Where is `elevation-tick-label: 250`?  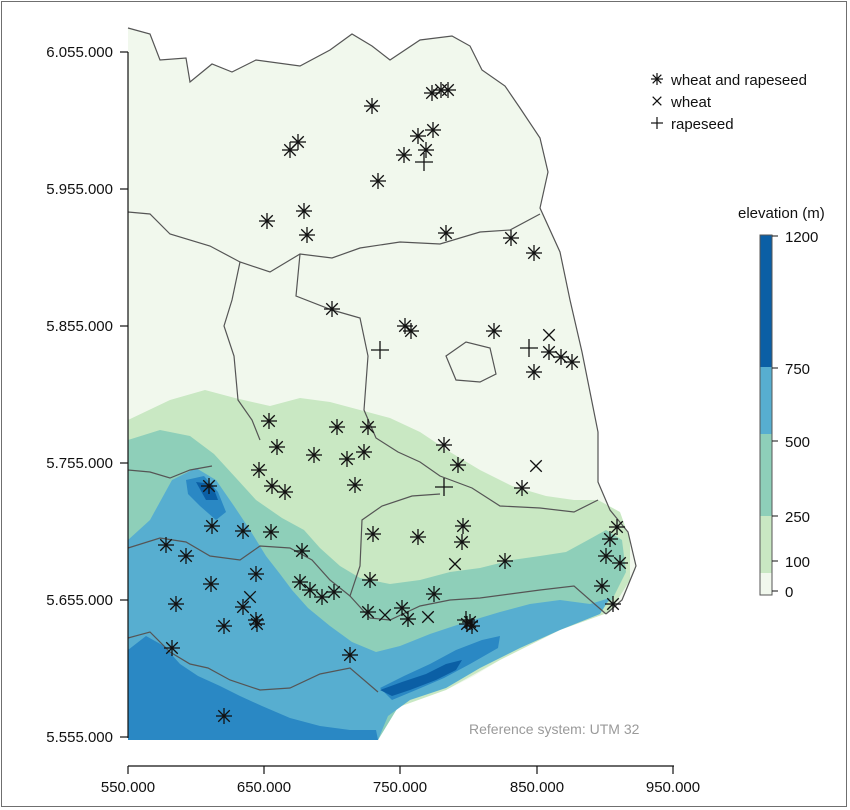
elevation-tick-label: 250 is located at coordinates (797, 517).